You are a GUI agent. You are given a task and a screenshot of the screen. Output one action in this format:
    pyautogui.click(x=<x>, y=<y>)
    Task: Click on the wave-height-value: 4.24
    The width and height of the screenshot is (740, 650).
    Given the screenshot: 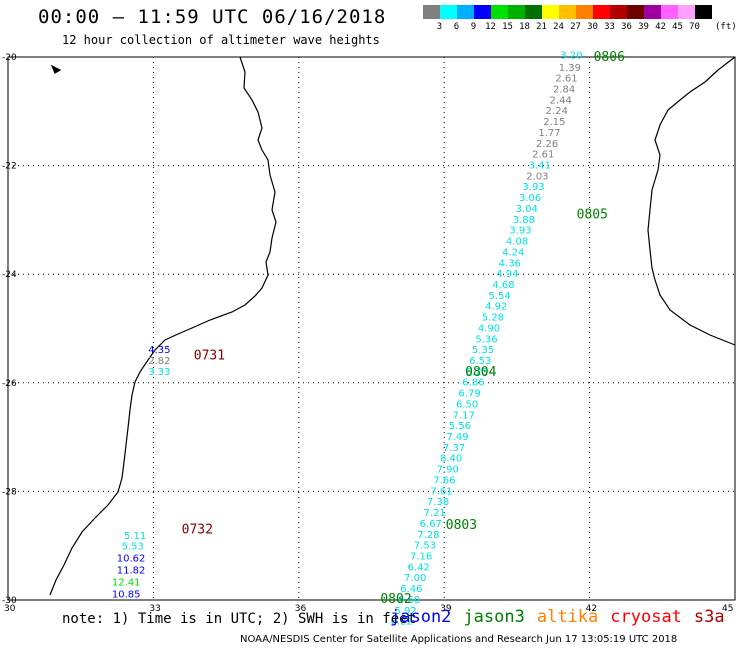 What is the action you would take?
    pyautogui.click(x=513, y=252)
    